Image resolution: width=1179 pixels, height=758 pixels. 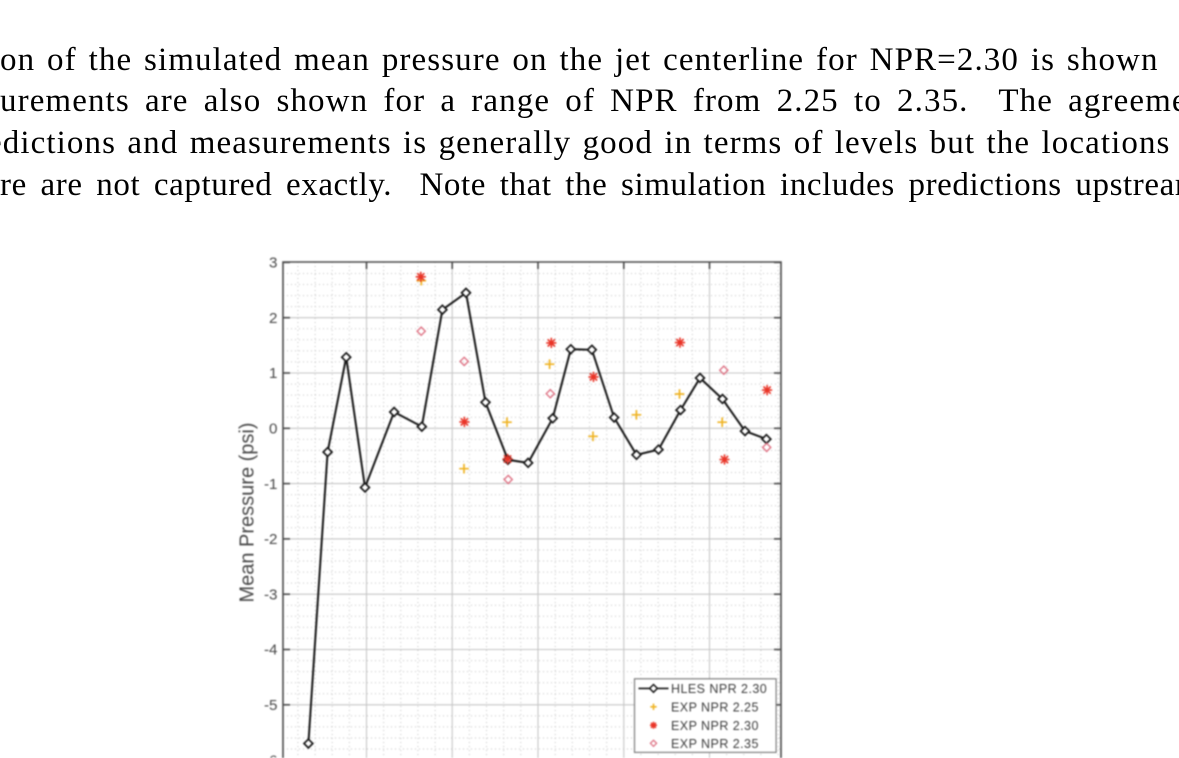 What do you see at coordinates (271, 705) in the screenshot?
I see `svg-text: -5` at bounding box center [271, 705].